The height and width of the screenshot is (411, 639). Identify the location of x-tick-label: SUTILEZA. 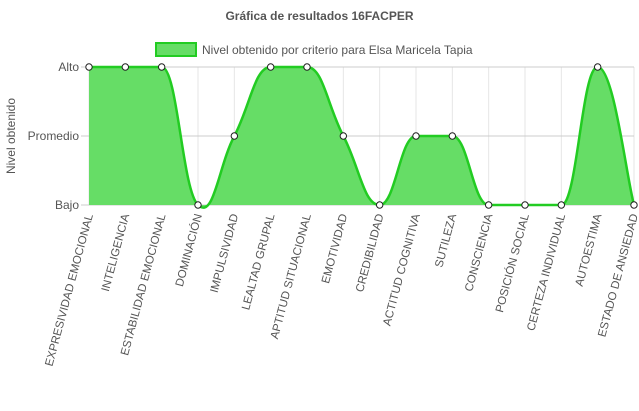
(446, 240).